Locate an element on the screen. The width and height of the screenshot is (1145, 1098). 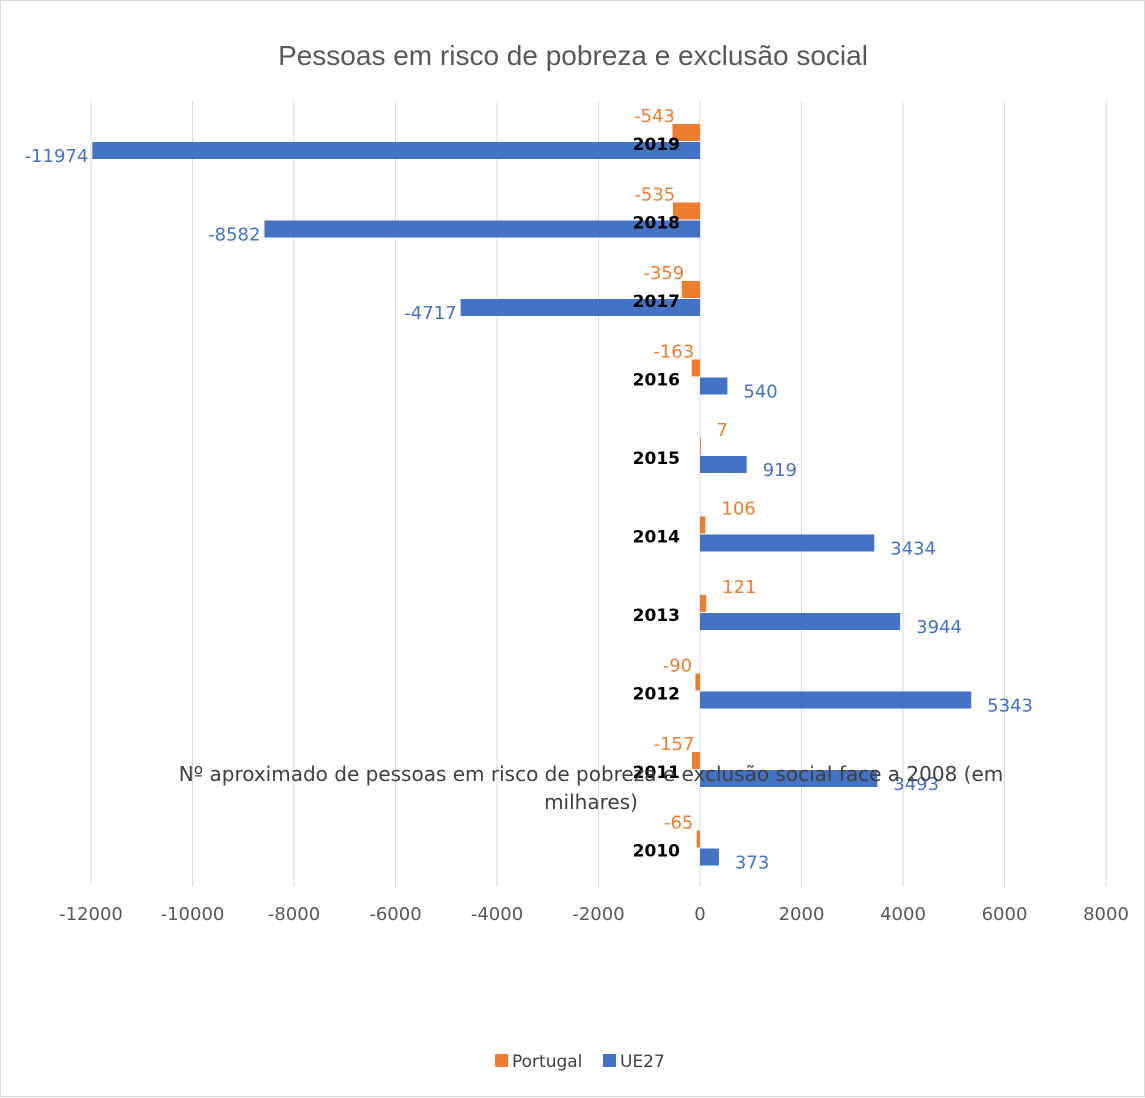
x-tick-label: -4000 is located at coordinates (497, 914).